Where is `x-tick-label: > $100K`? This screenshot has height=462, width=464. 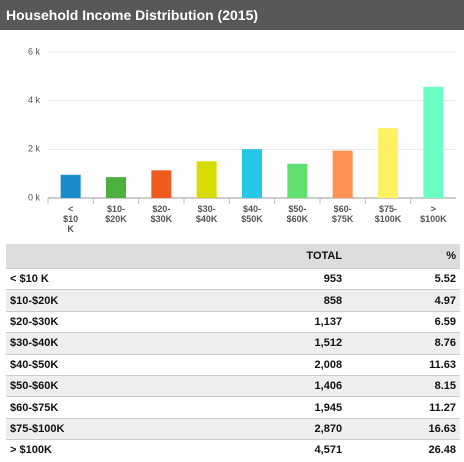 x-tick-label: > $100K is located at coordinates (433, 214).